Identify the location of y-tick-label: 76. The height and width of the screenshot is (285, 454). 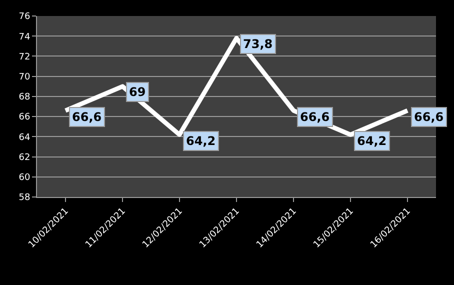
(24, 17).